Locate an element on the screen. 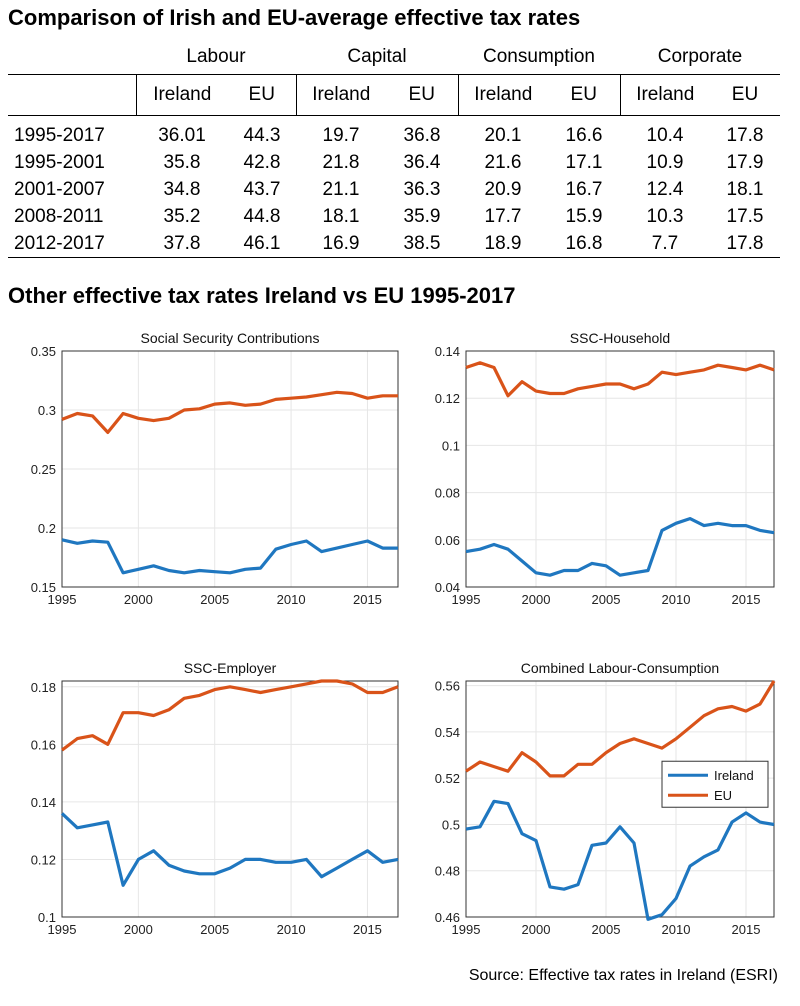 This screenshot has height=1006, width=800. table-cell: 16.9 is located at coordinates (341, 244).